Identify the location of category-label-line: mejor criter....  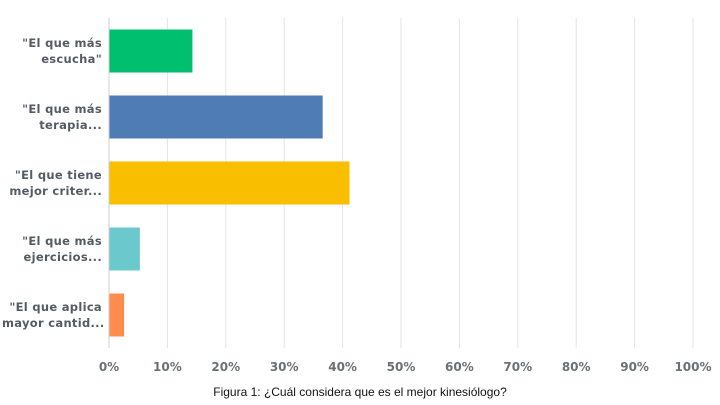
(55, 191).